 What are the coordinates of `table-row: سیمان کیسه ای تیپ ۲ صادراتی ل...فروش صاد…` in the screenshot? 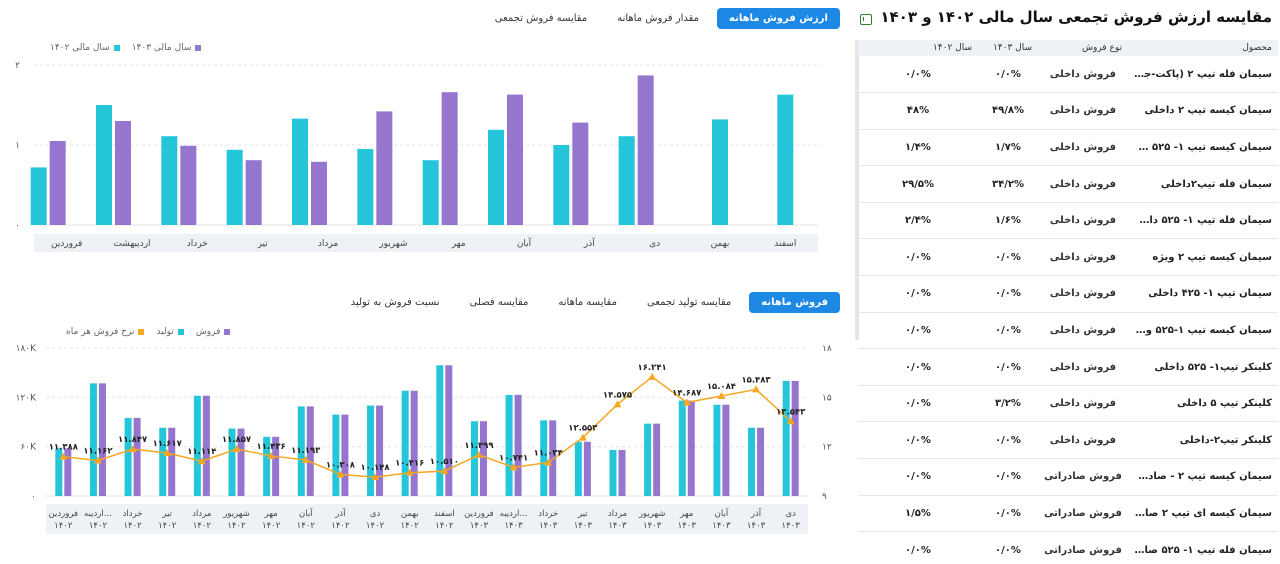 It's located at (1068, 514).